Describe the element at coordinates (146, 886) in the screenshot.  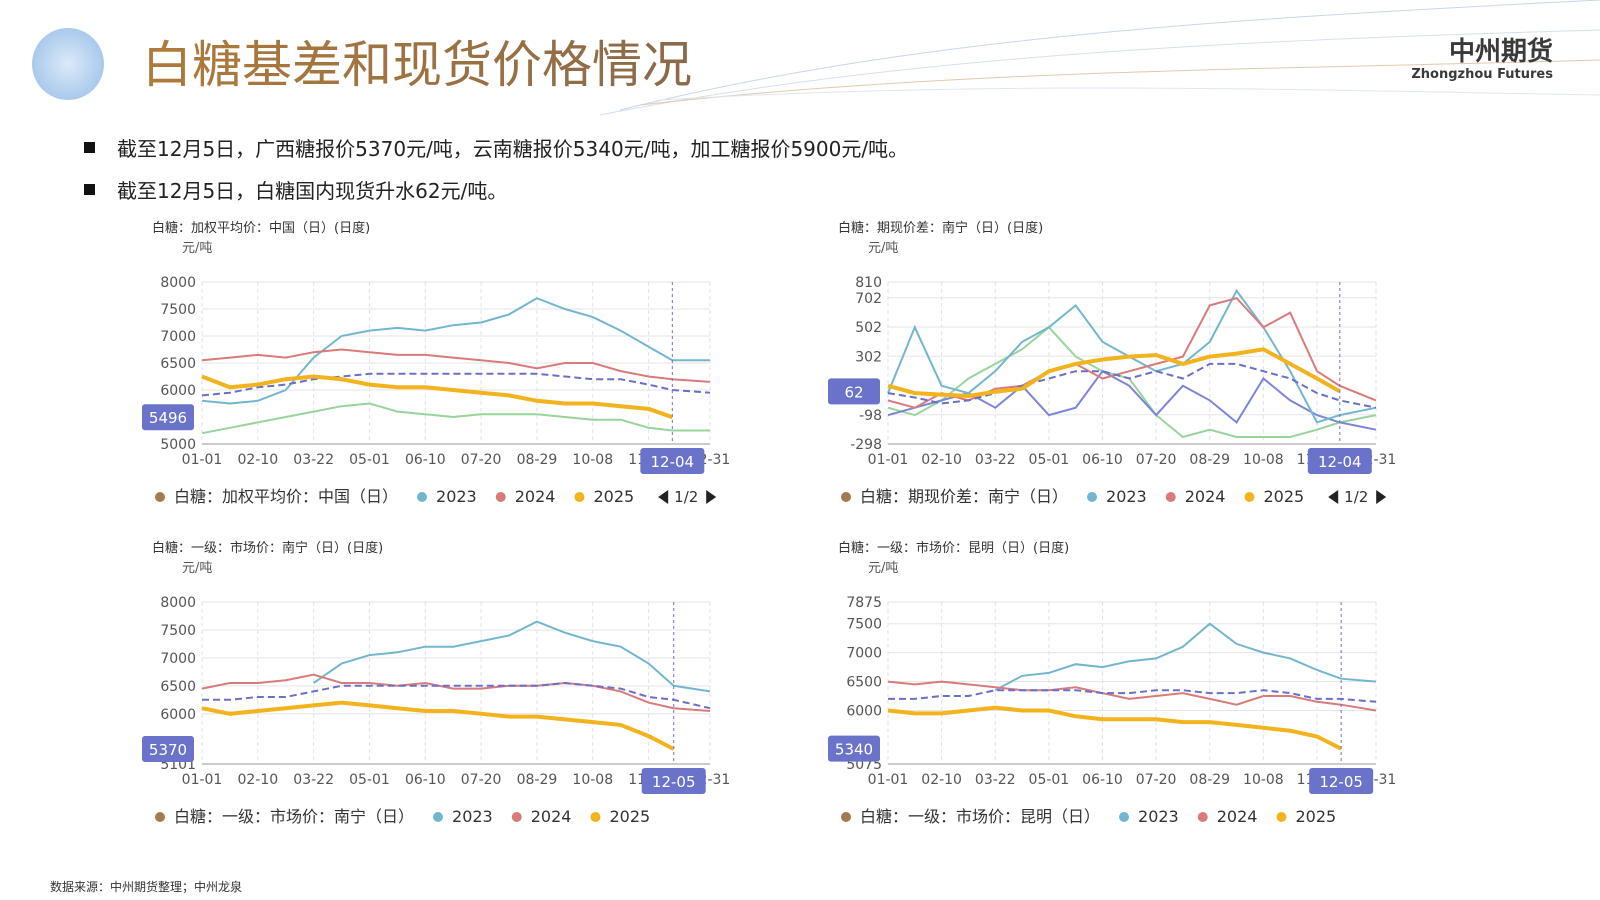
I see `source-note: 数据来源：中州期货整理；中州龙泉` at that location.